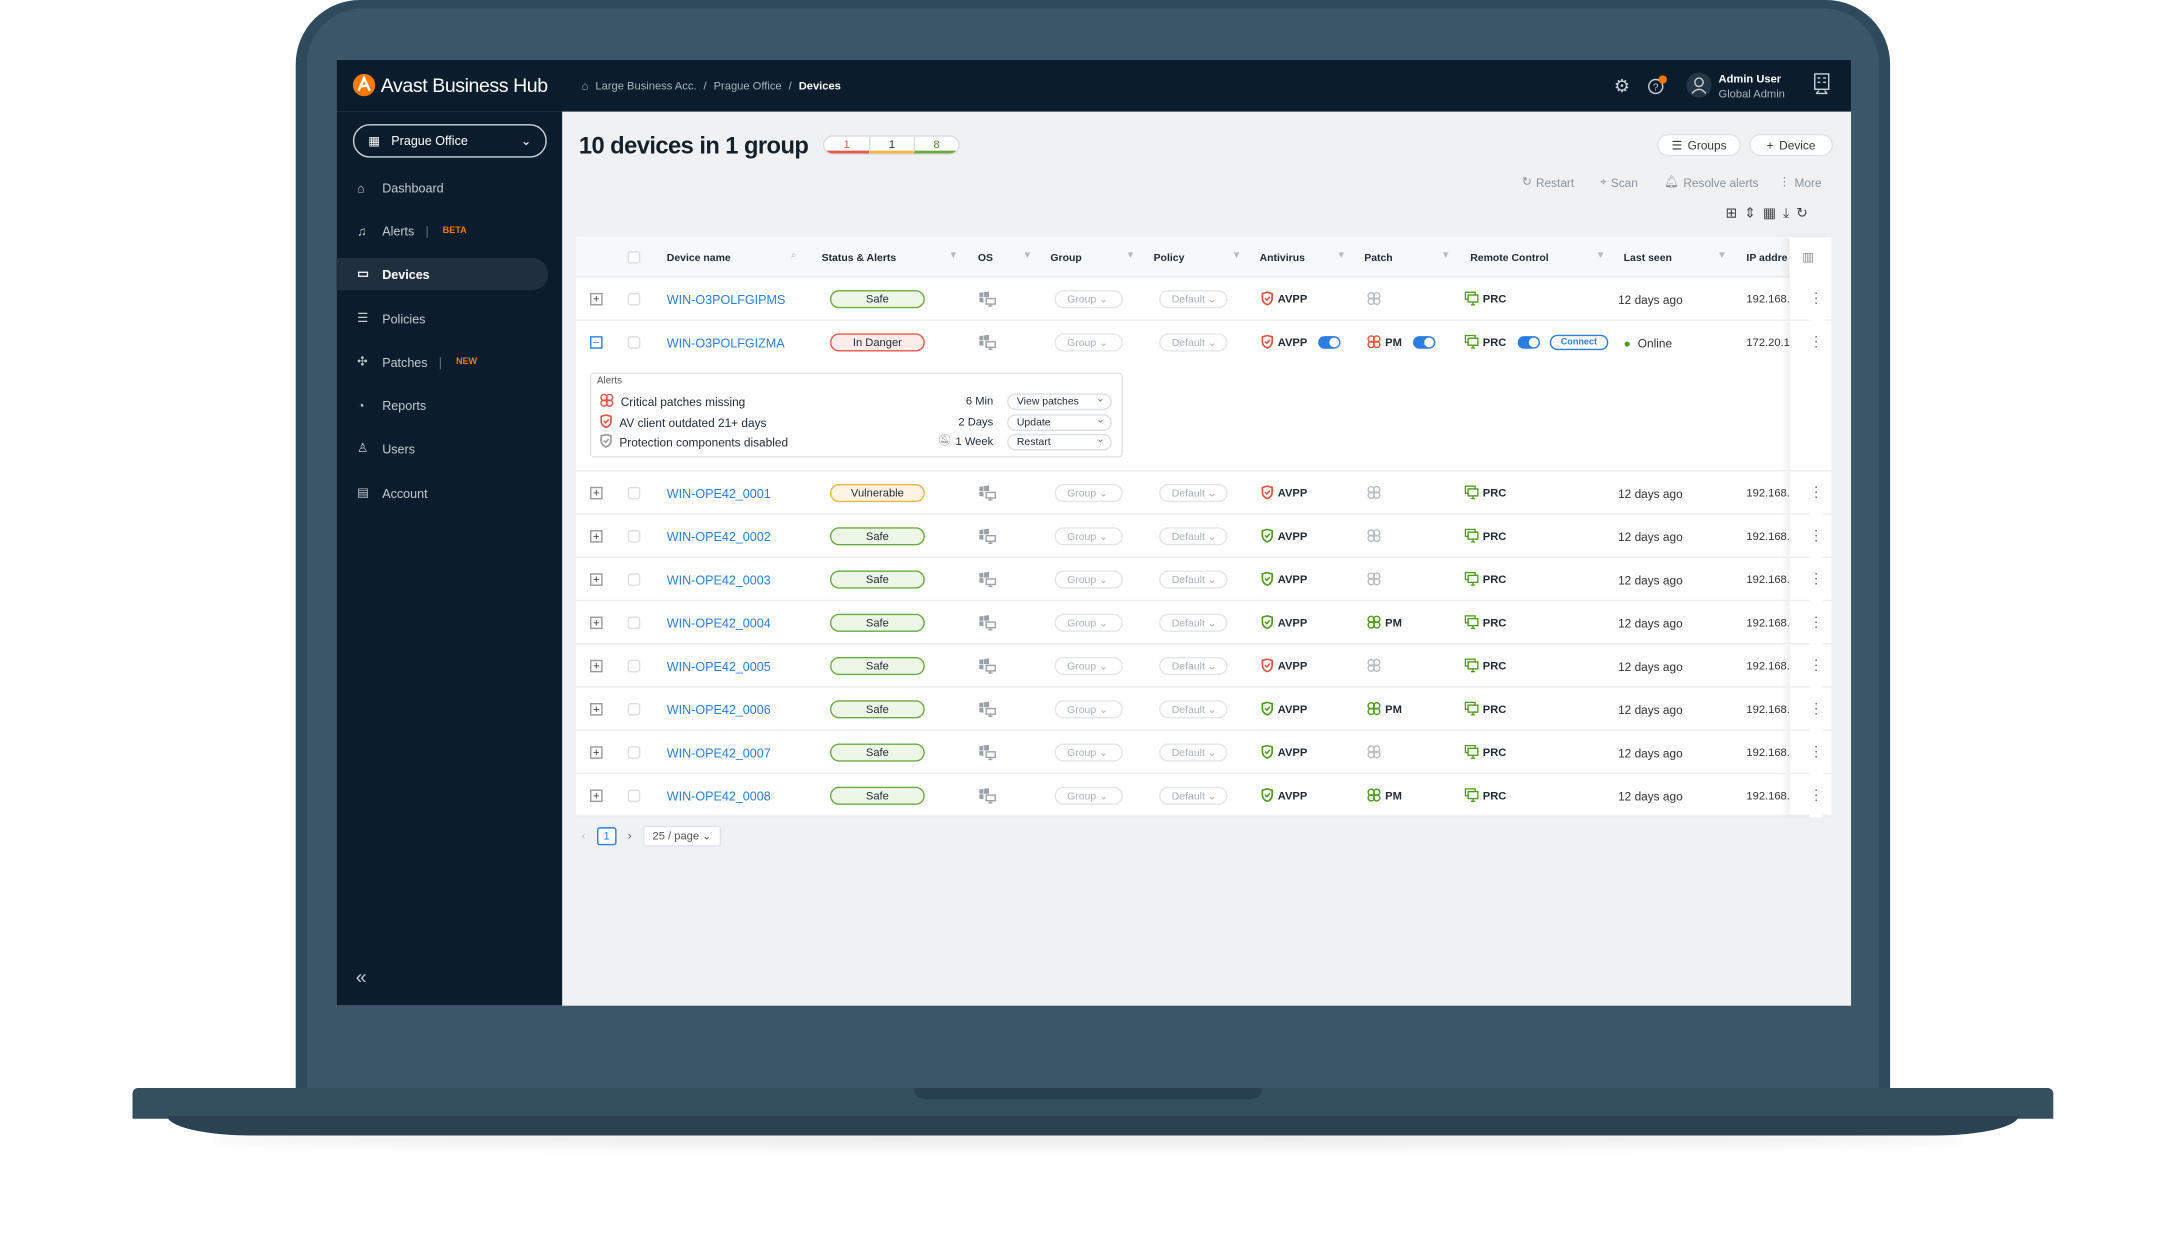 This screenshot has height=1246, width=2176. What do you see at coordinates (877, 493) in the screenshot?
I see `status-badge: Vulnerable` at bounding box center [877, 493].